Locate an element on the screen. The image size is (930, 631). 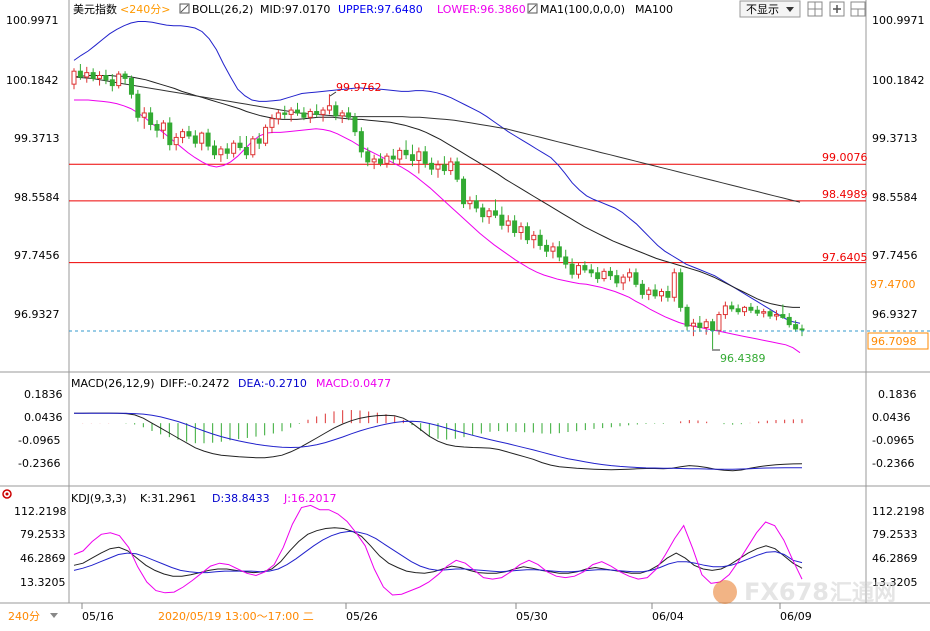
zoom-button is located at coordinates (837, 9).